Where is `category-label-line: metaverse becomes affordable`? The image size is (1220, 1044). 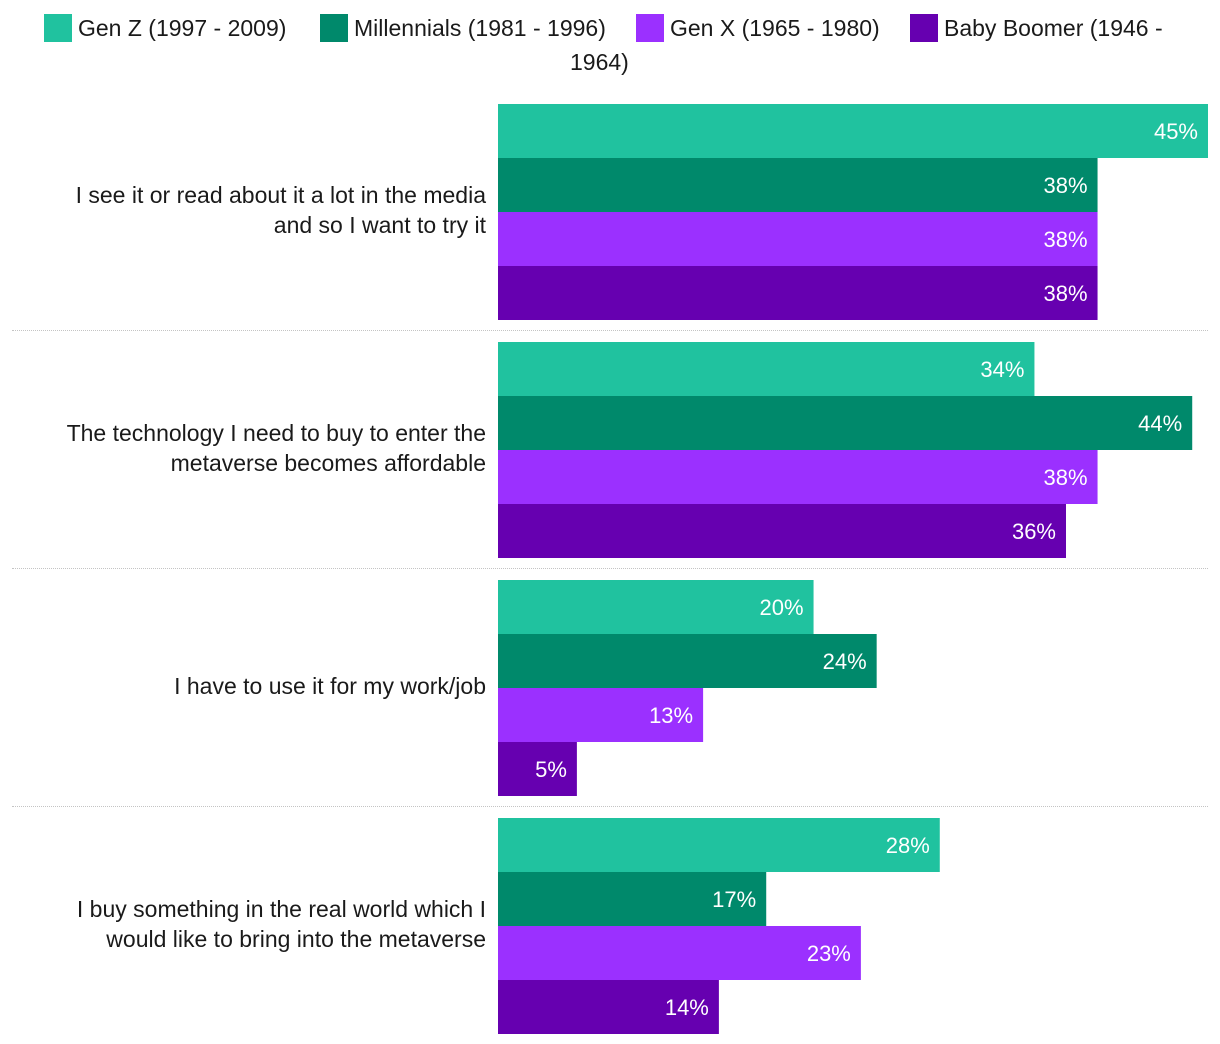 category-label-line: metaverse becomes affordable is located at coordinates (328, 463).